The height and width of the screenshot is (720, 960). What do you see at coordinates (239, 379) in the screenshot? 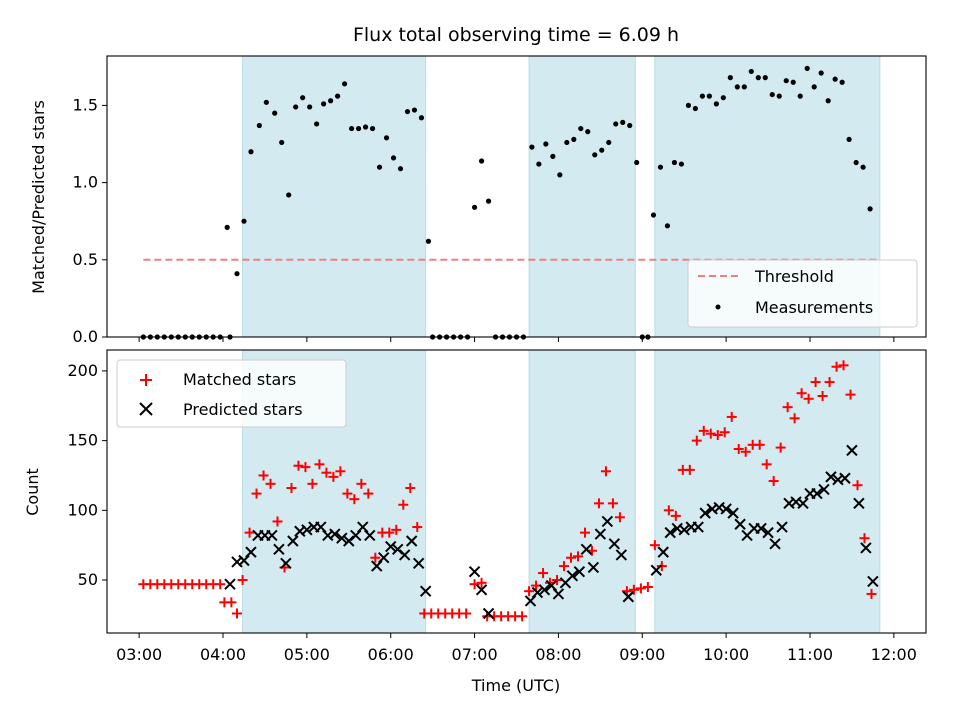
I see `matched-legend-label: Matched stars` at bounding box center [239, 379].